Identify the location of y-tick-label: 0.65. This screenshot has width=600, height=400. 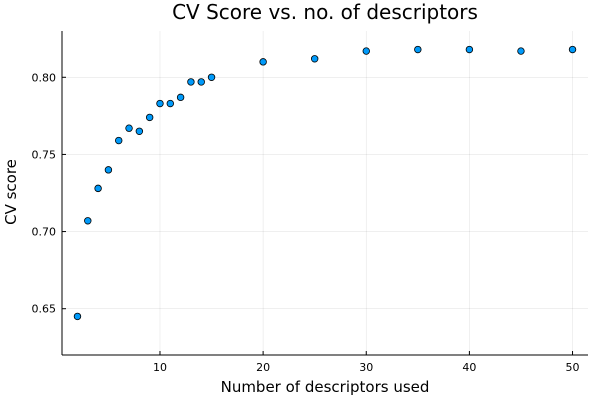
(44, 309).